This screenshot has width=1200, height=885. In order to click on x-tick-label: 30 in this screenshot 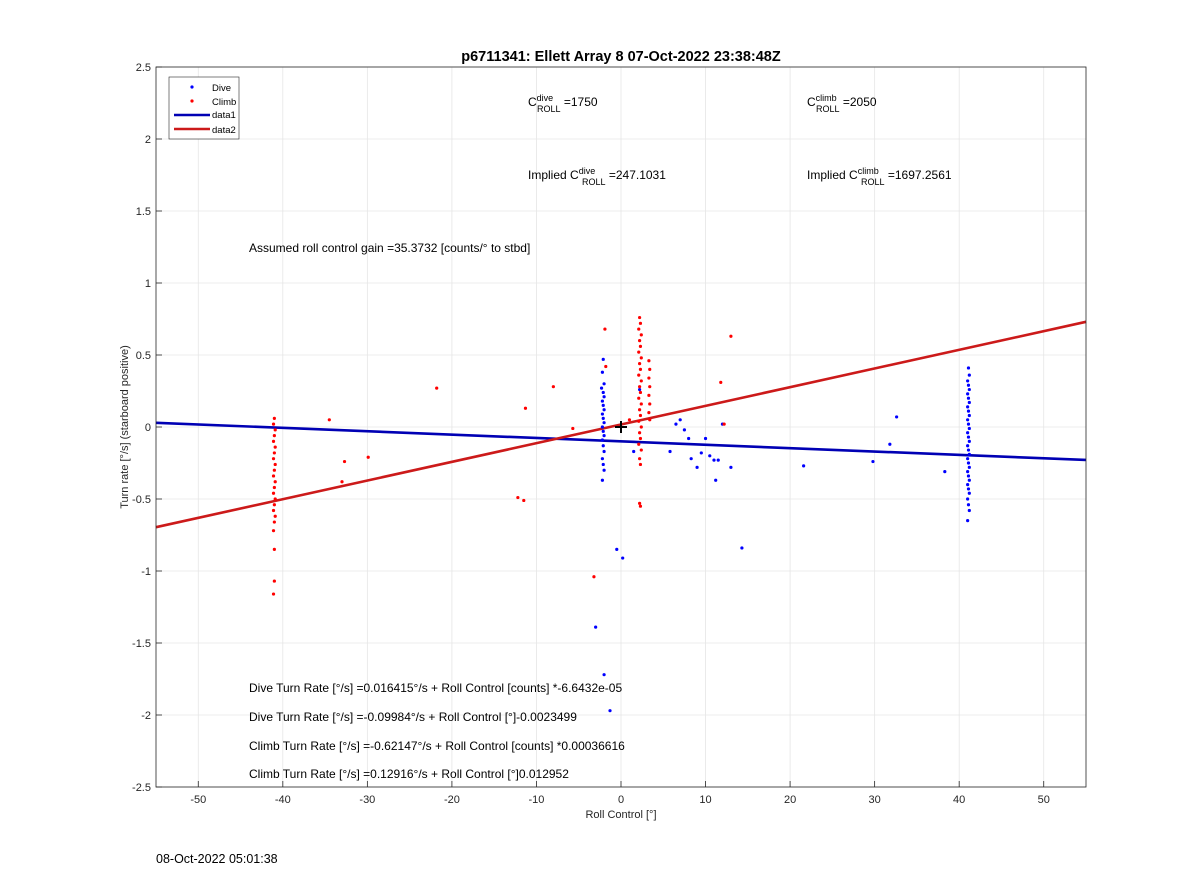, I will do `click(875, 800)`.